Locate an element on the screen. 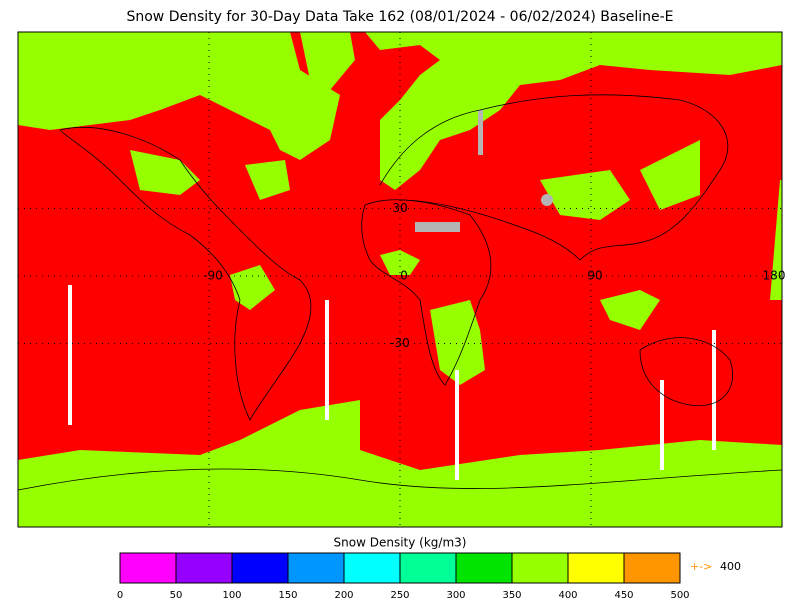 Image resolution: width=800 pixels, height=600 pixels. colorbar-tick-label: 400 is located at coordinates (567, 595).